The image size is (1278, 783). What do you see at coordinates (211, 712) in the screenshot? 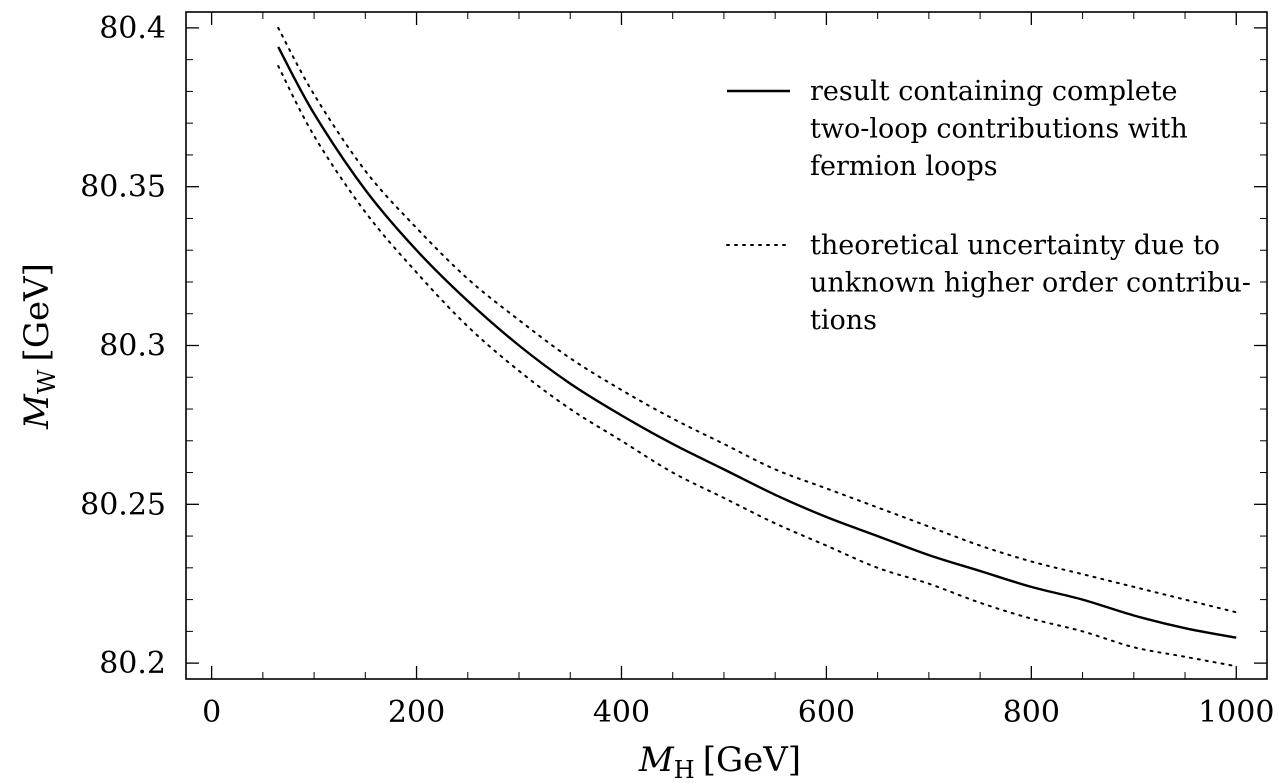
I see `x-tick-label: 0` at bounding box center [211, 712].